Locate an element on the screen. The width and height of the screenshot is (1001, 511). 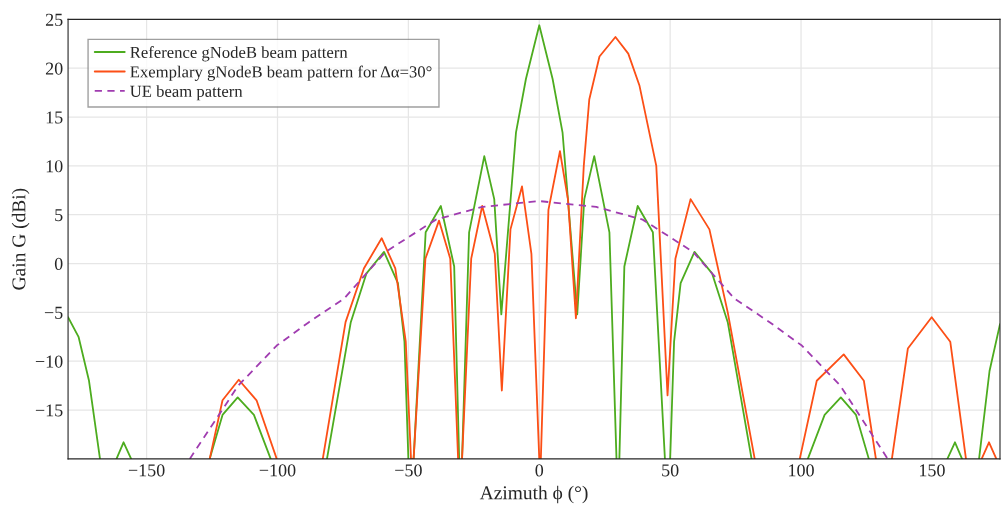
y-tick-label: 15 is located at coordinates (54, 117).